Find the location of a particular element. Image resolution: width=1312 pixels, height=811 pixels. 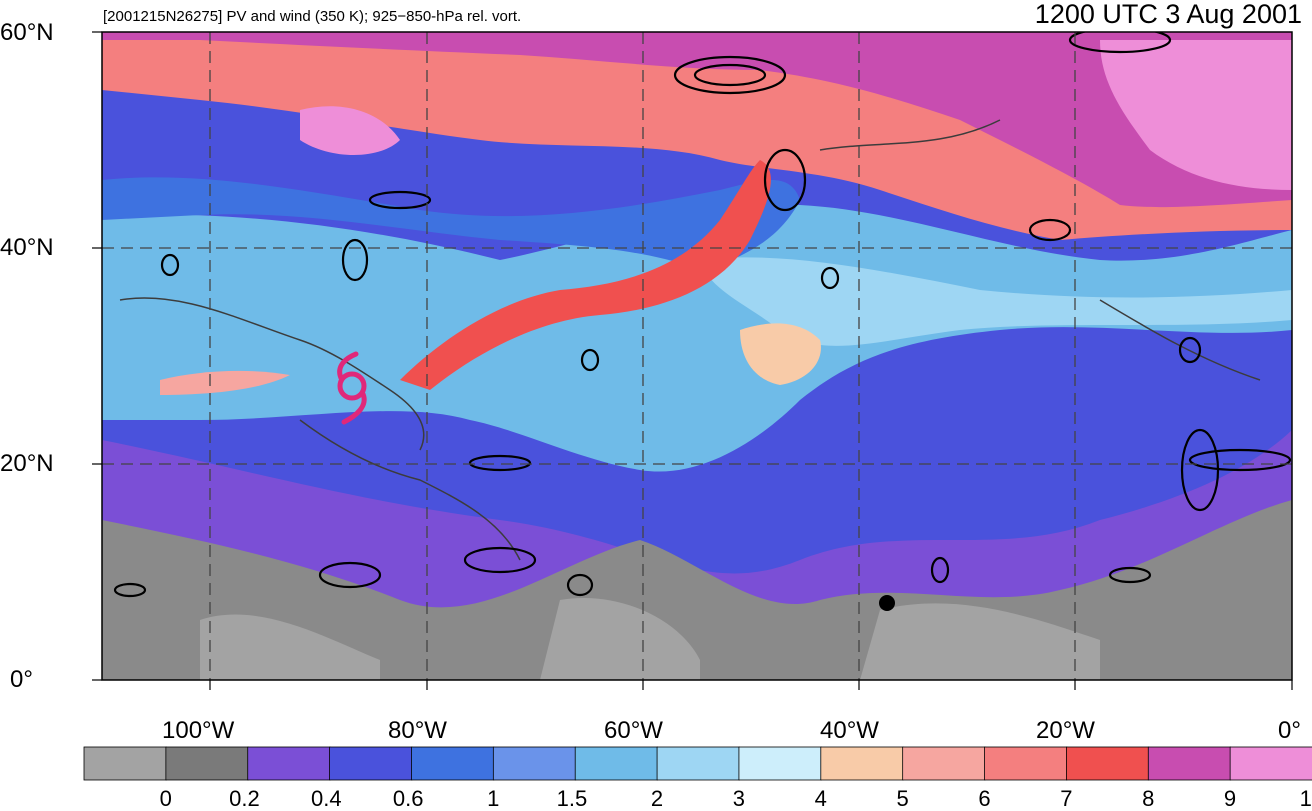

pv-streamer is located at coordinates (585, 275).